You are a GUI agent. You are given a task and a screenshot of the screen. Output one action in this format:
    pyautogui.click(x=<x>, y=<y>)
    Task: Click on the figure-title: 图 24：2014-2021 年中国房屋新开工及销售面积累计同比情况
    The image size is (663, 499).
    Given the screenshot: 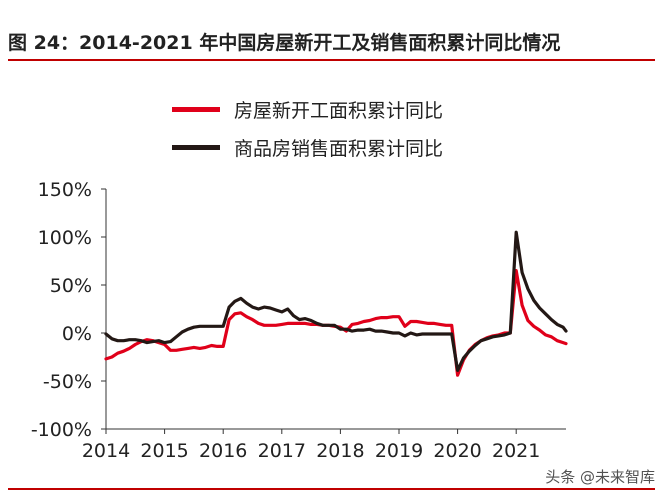 What is the action you would take?
    pyautogui.click(x=284, y=43)
    